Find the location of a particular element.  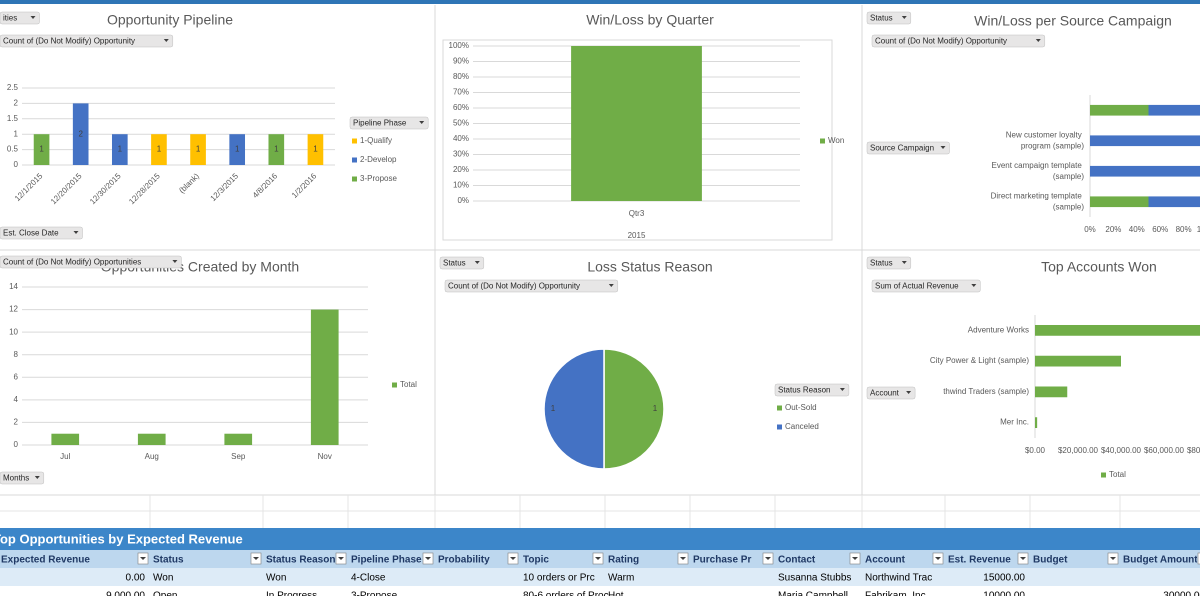

y-tick-label: 40% is located at coordinates (461, 138).